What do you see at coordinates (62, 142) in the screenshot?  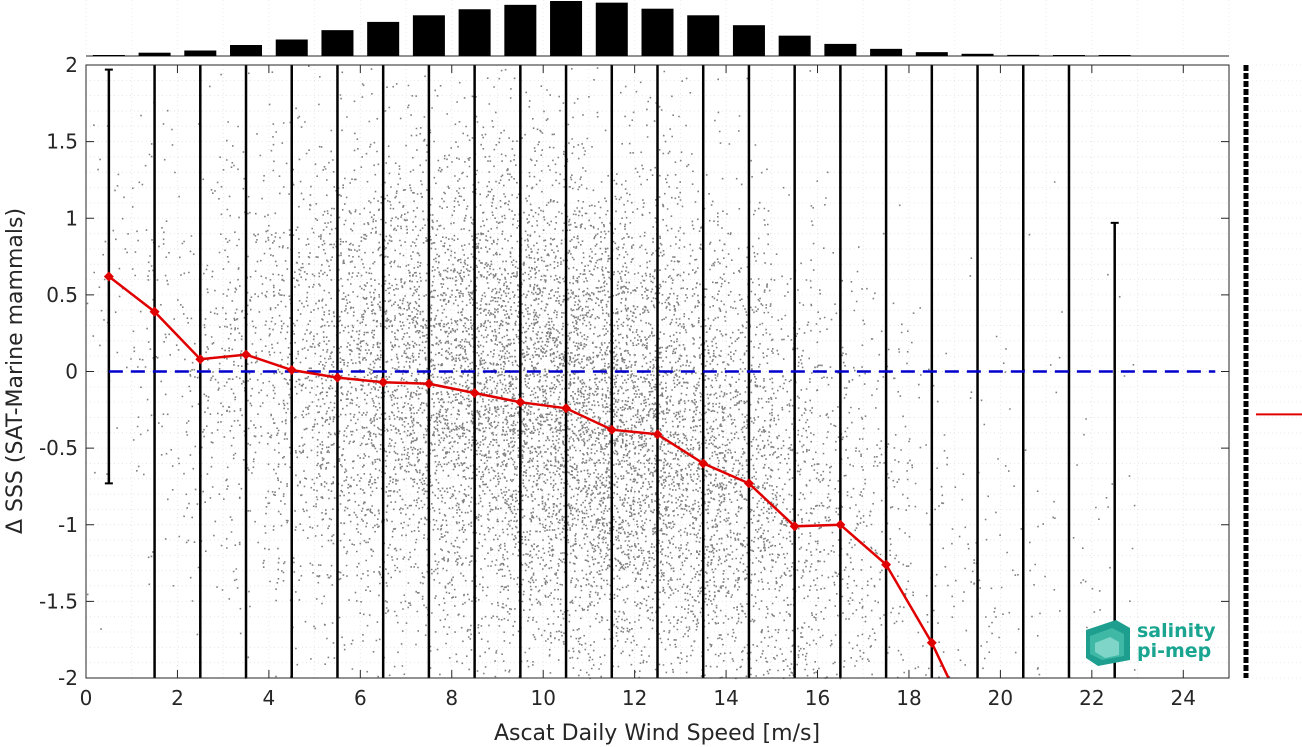 I see `y-tick-label: 1.5` at bounding box center [62, 142].